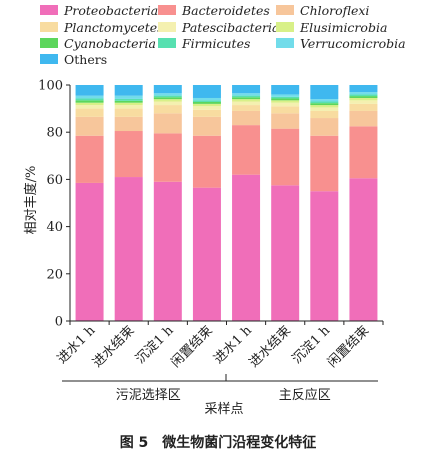  What do you see at coordinates (49, 10) in the screenshot?
I see `legend-swatch-proteobacteria` at bounding box center [49, 10].